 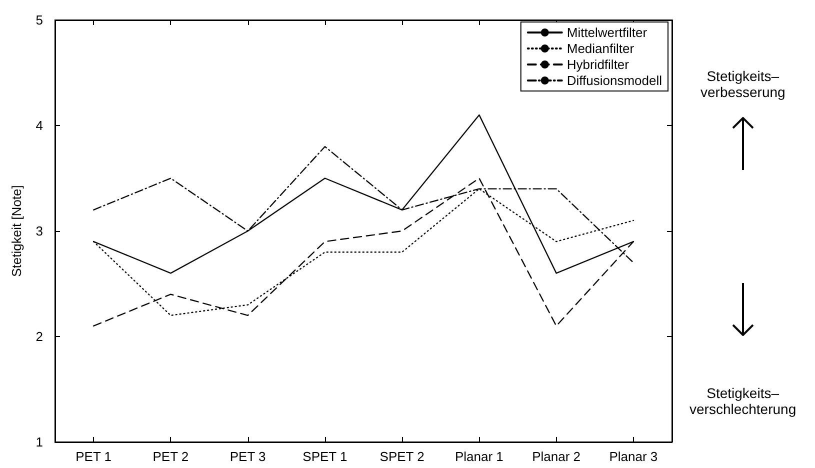 I want to click on legend-label: Mittelwertfilter, so click(x=607, y=32).